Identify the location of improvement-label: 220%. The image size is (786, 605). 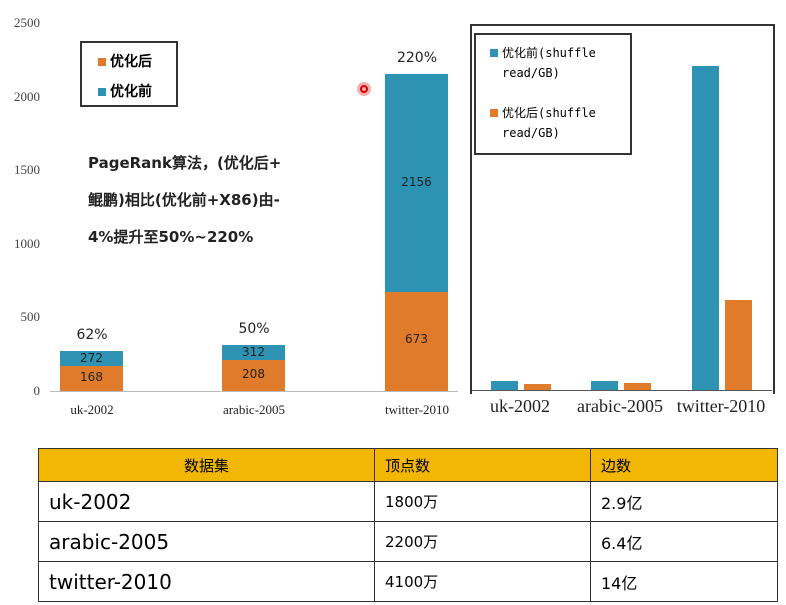
(417, 57).